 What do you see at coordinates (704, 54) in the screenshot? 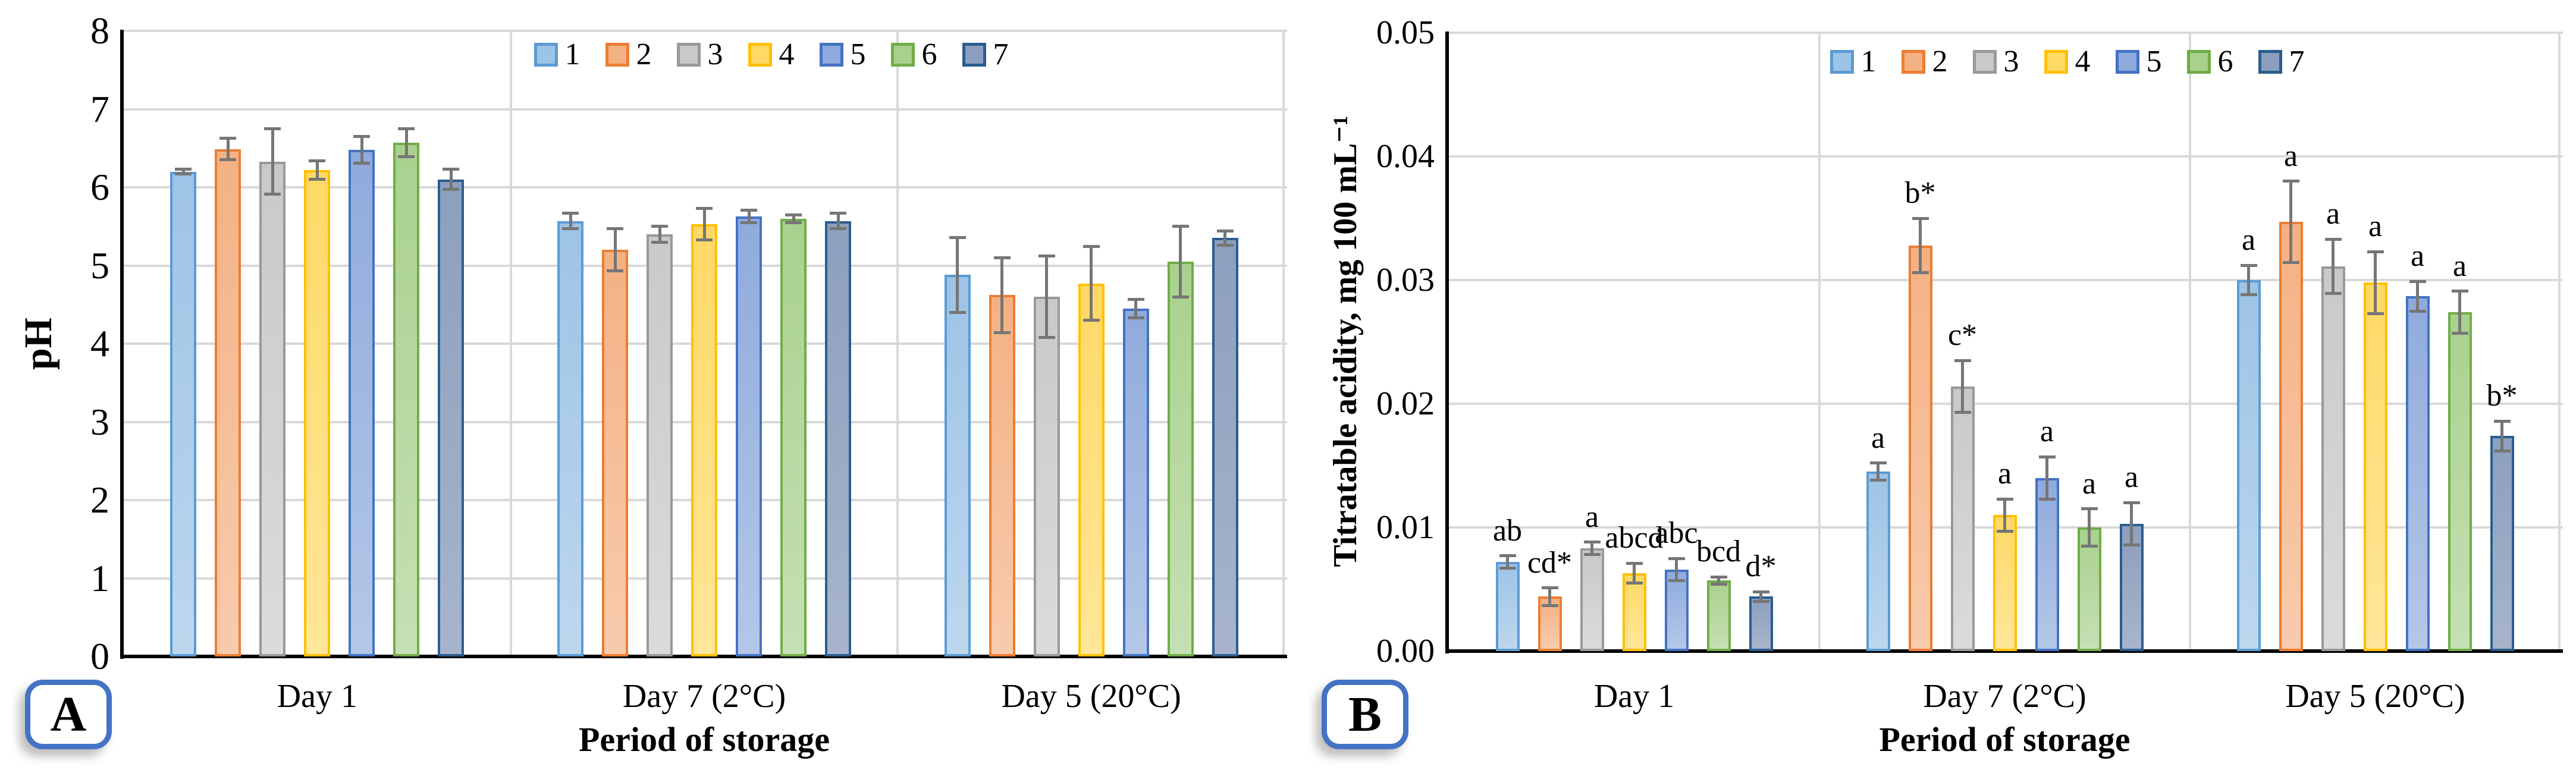
I see `legend-a: 1 2 3 4 5 6 7` at bounding box center [704, 54].